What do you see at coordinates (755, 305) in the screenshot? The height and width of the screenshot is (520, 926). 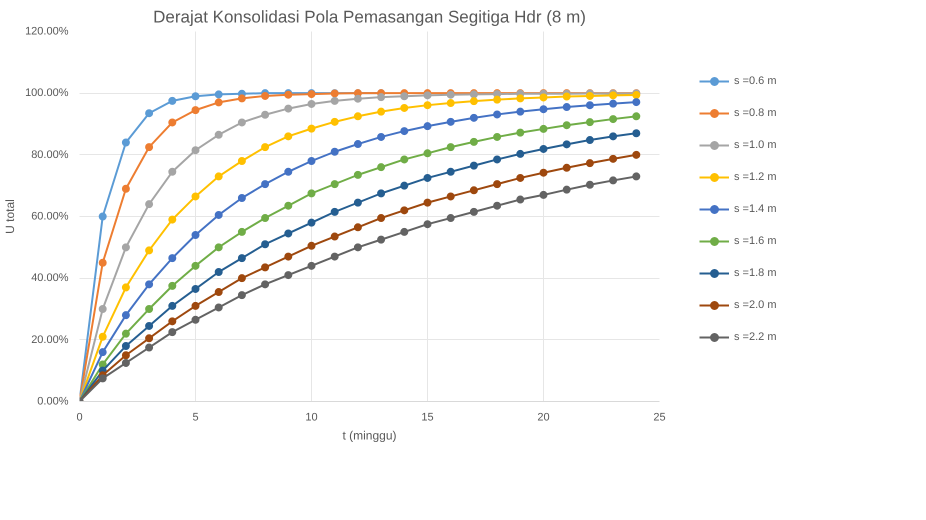 I see `legend-label: s =2.0 m` at bounding box center [755, 305].